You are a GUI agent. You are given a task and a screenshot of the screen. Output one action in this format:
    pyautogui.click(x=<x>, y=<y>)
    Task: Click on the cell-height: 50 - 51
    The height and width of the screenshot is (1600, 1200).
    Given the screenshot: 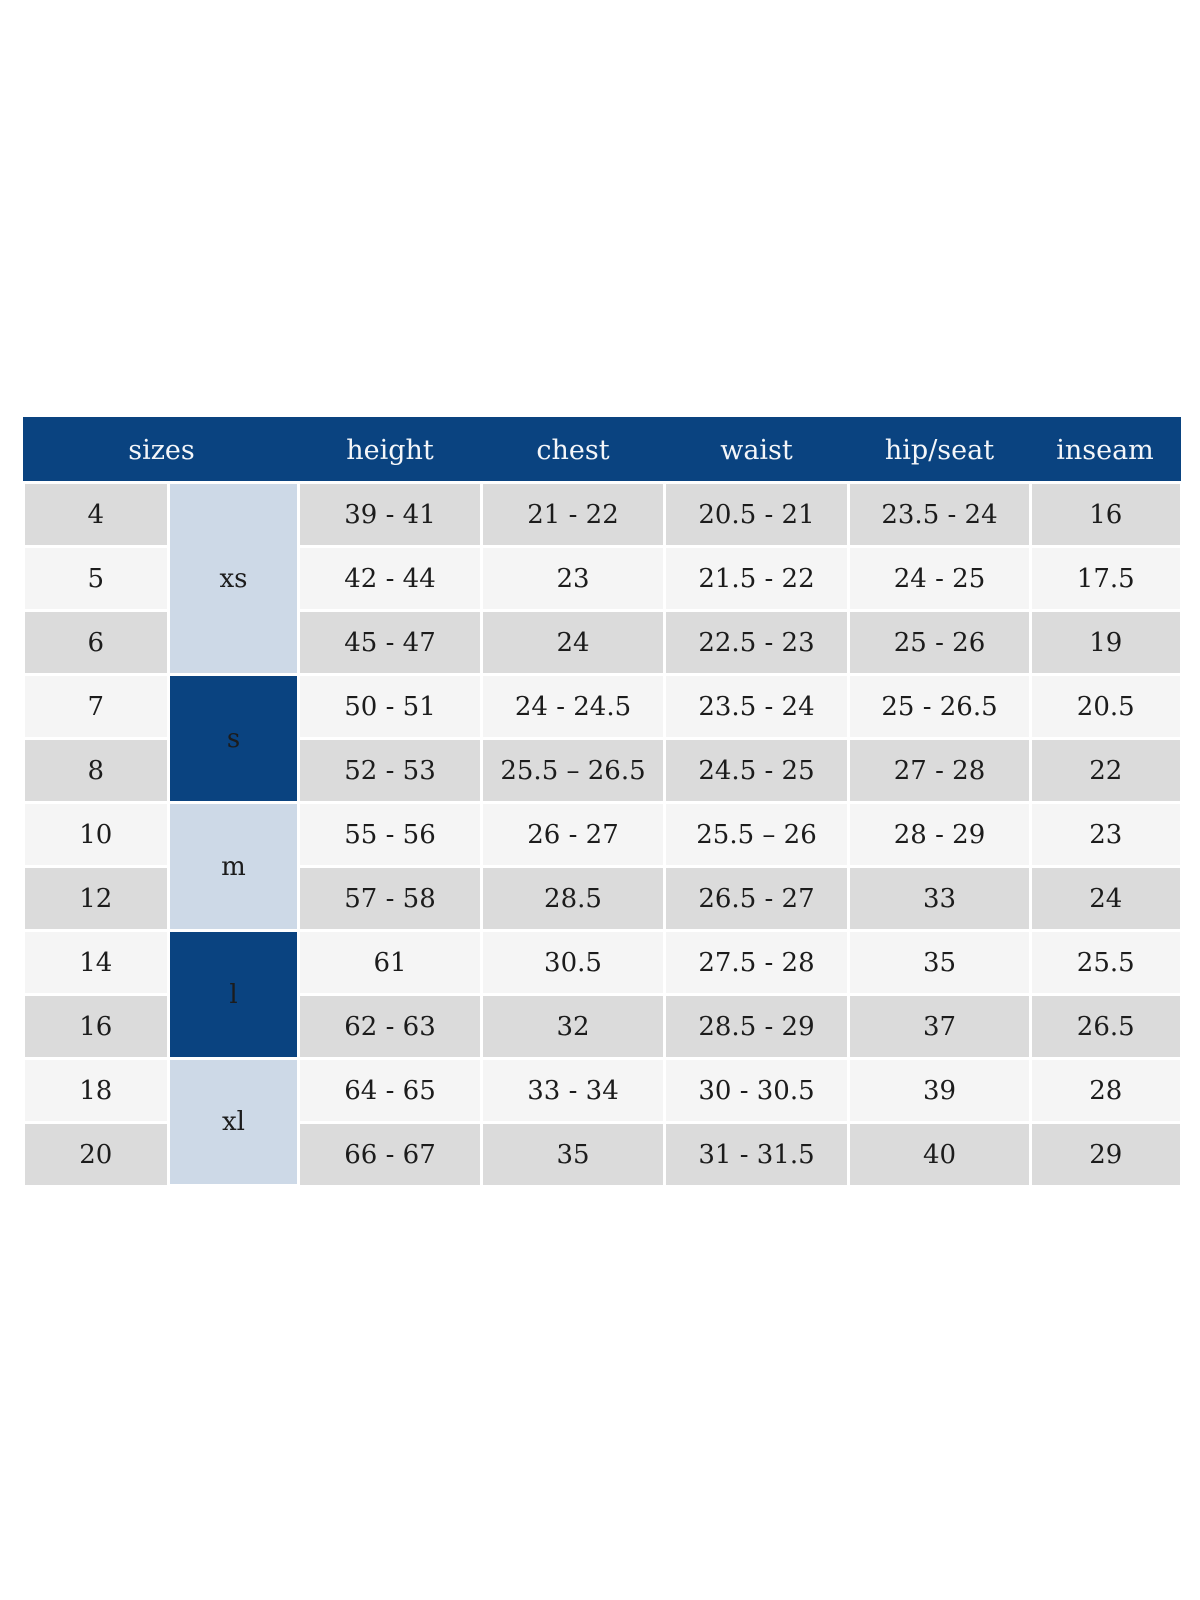 What is the action you would take?
    pyautogui.click(x=390, y=706)
    